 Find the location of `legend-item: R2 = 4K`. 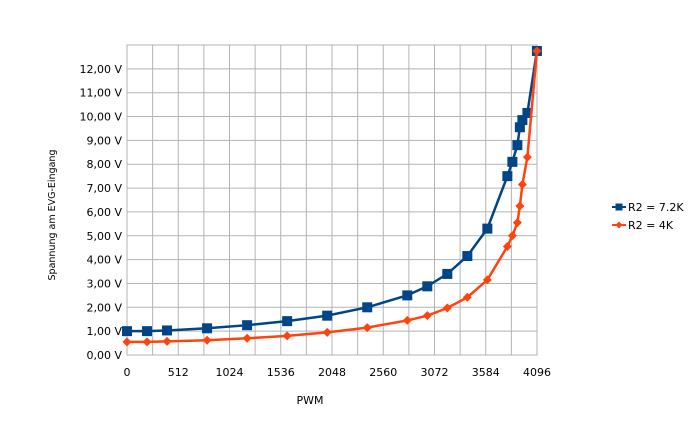

legend-item: R2 = 4K is located at coordinates (643, 225).